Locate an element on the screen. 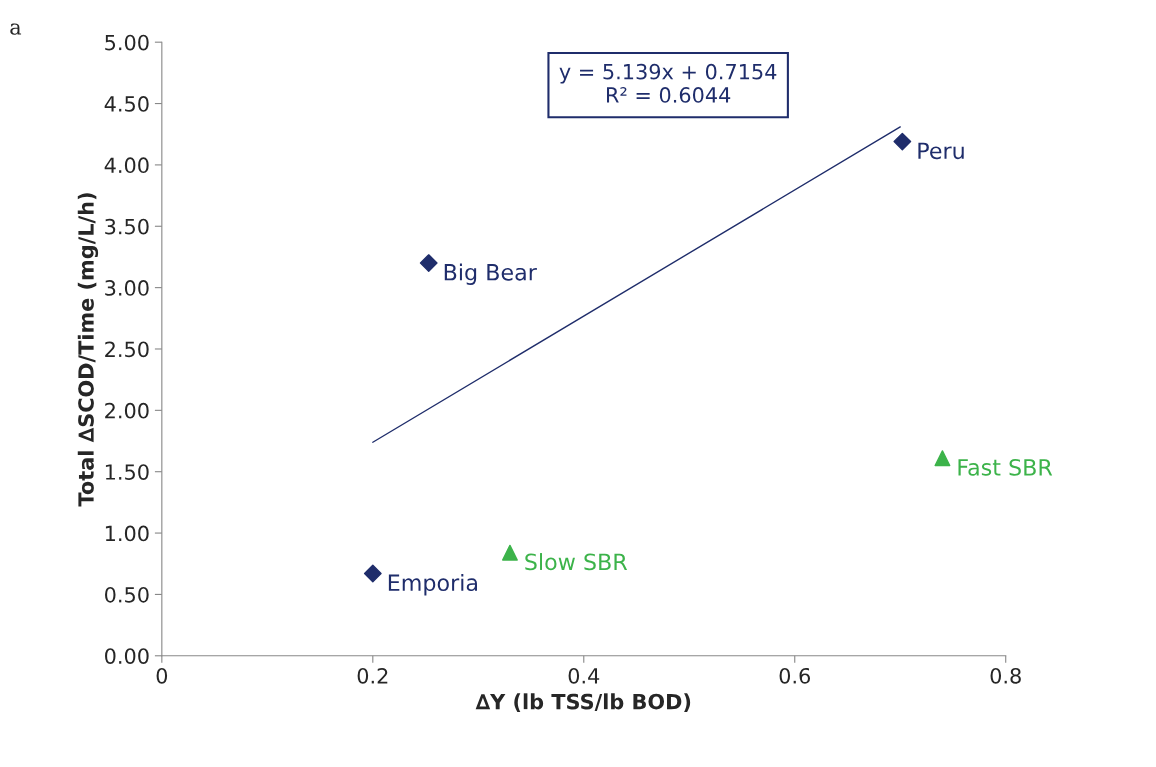 The image size is (1156, 767). y-axis-title: Total ∆SCOD/Time (mg/L/h) is located at coordinates (88, 350).